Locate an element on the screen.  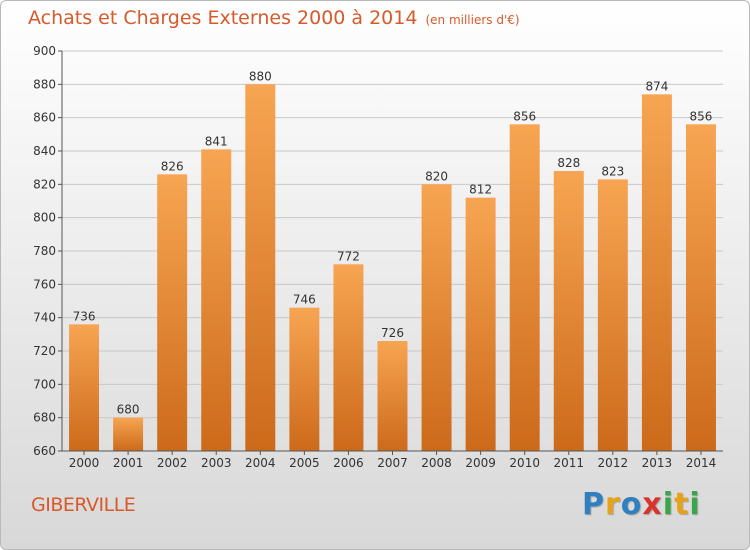
x-tick-label: 2006 is located at coordinates (348, 463).